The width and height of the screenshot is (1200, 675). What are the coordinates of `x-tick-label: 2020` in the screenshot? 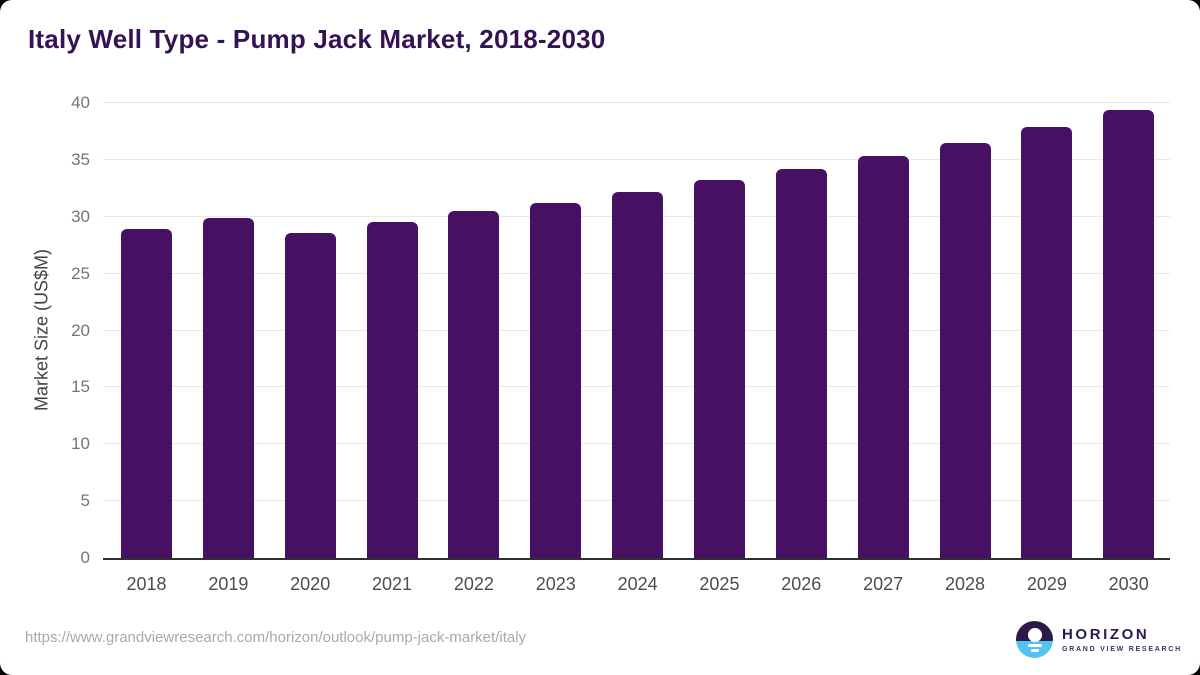 It's located at (310, 584).